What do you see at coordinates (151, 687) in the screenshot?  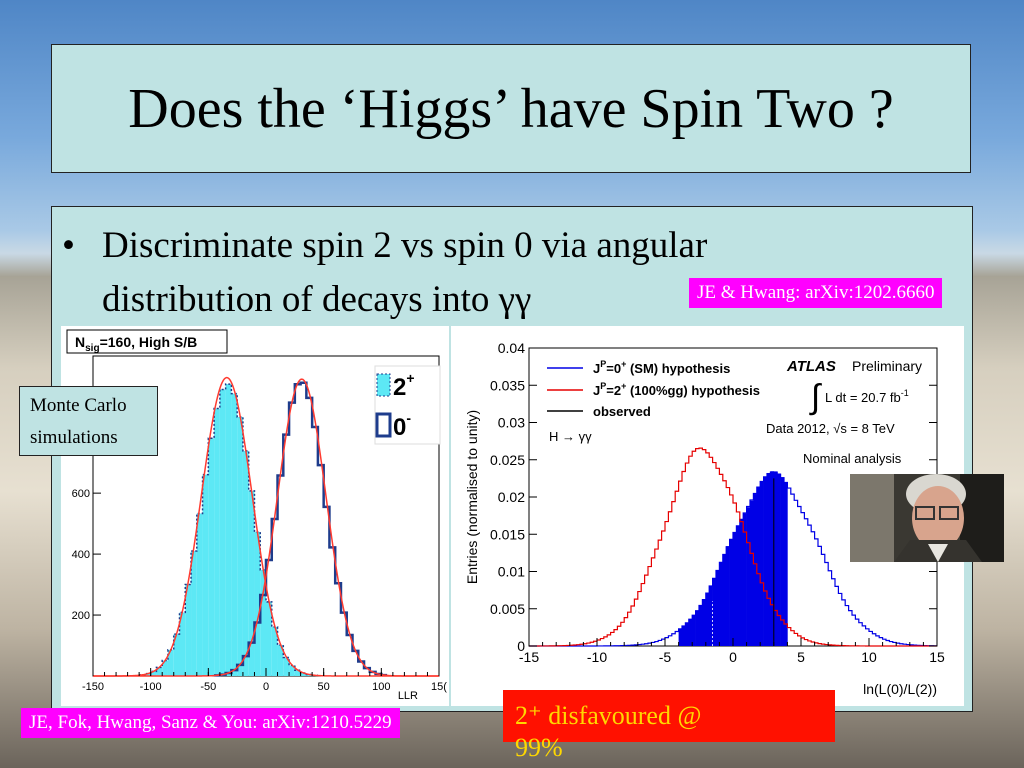 I see `chart1-xtick-label: -100` at bounding box center [151, 687].